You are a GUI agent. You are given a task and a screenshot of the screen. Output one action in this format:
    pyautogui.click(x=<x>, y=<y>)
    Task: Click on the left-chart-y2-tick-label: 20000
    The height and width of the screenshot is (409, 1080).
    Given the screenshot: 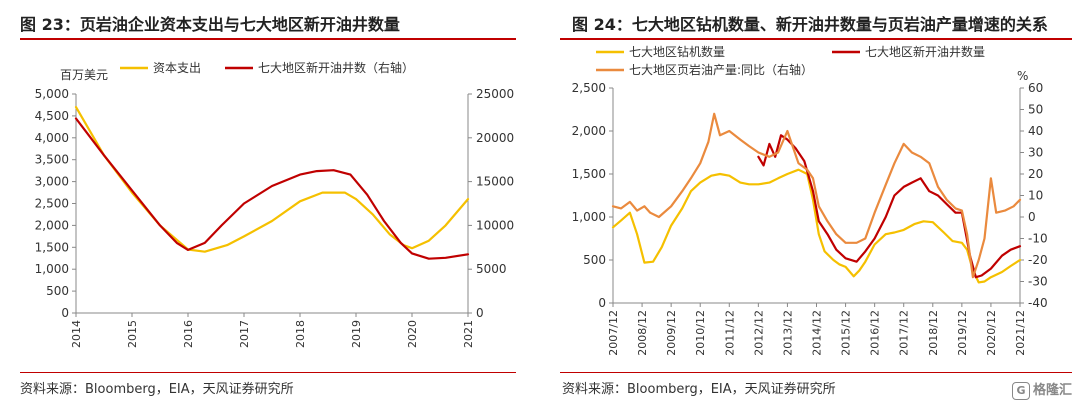 What is the action you would take?
    pyautogui.click(x=495, y=138)
    